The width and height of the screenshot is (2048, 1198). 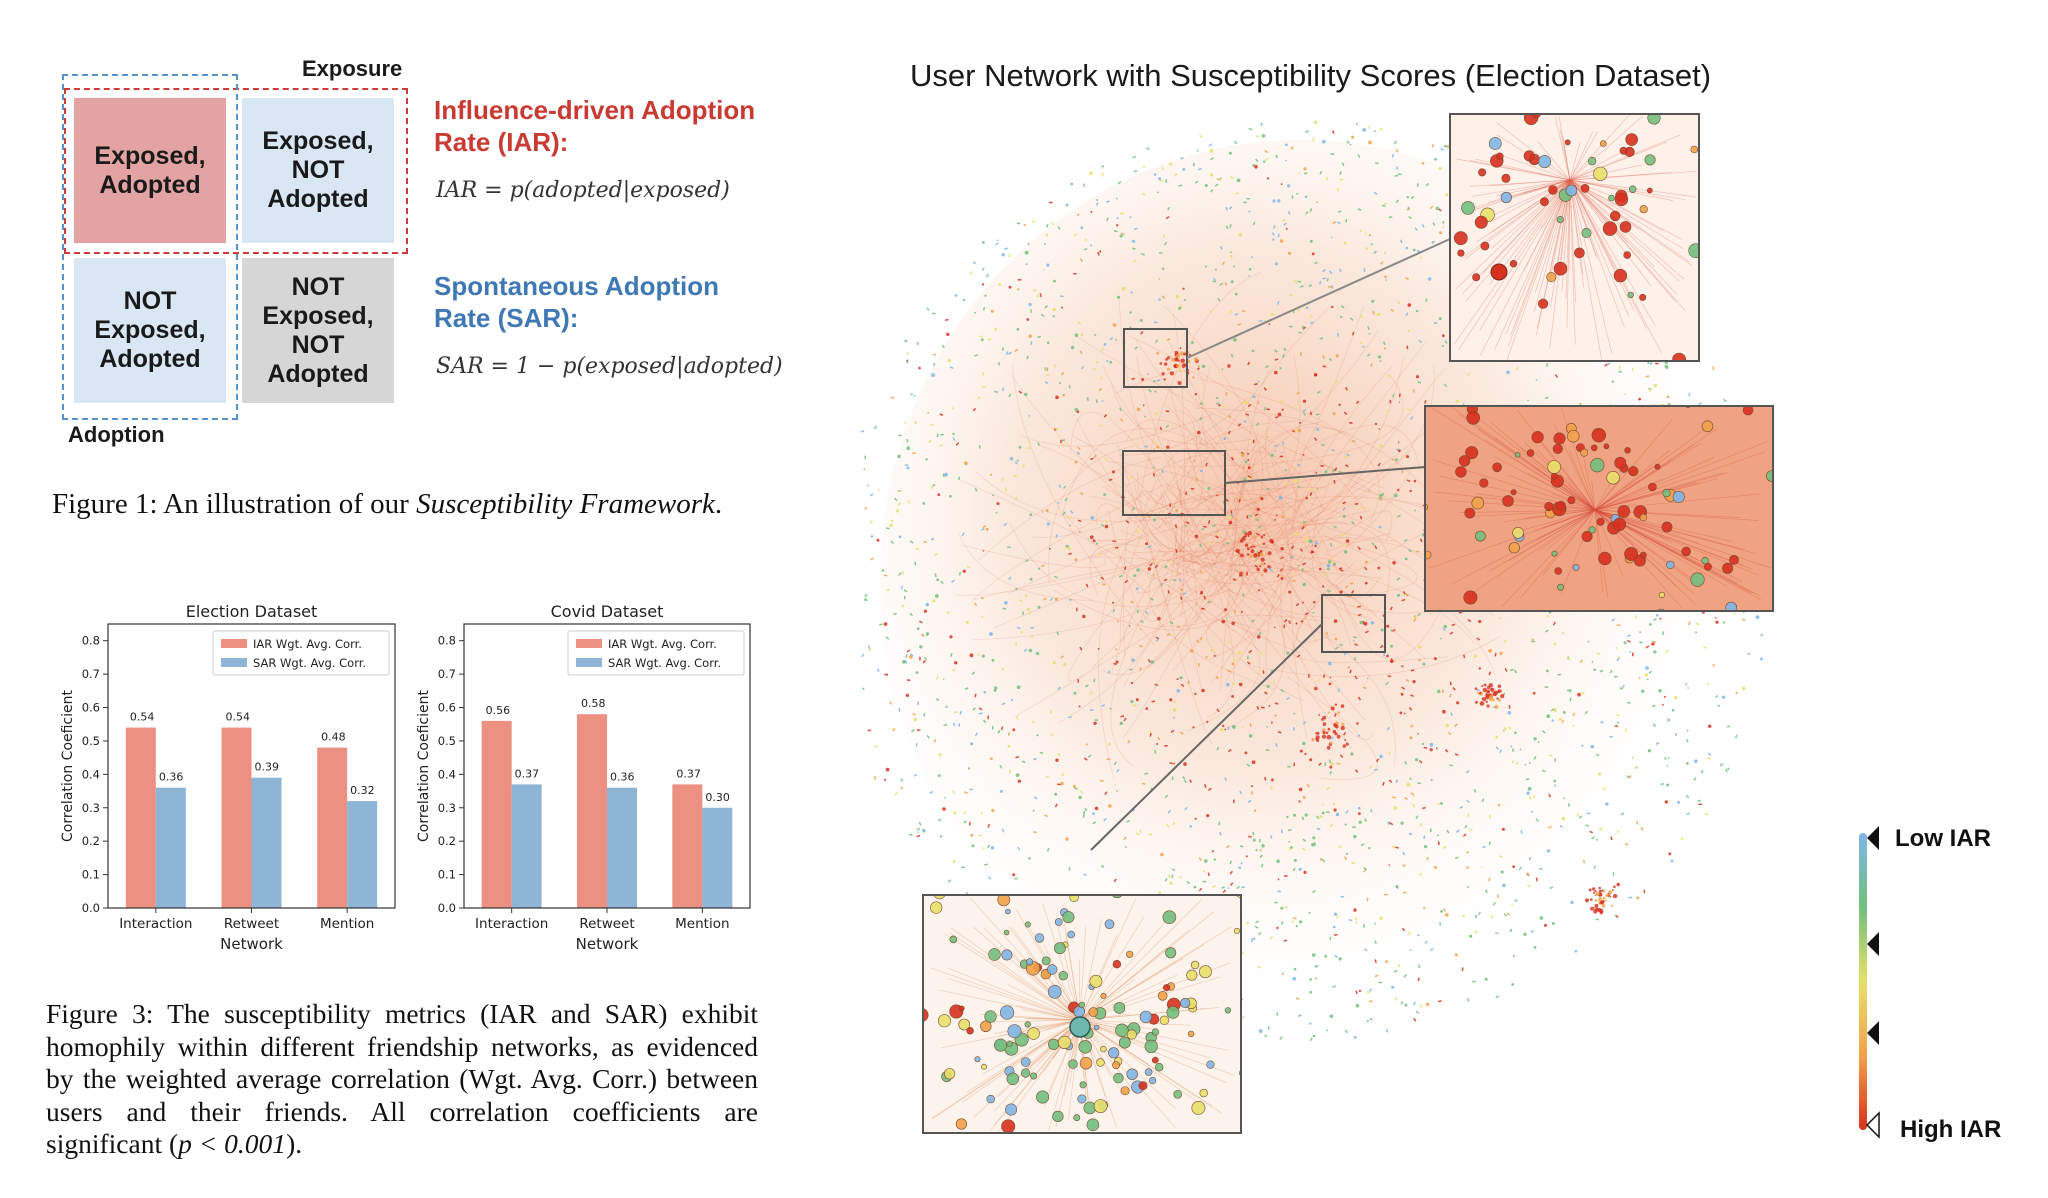 I want to click on colorbar-high-label: High IAR, so click(x=1951, y=1129).